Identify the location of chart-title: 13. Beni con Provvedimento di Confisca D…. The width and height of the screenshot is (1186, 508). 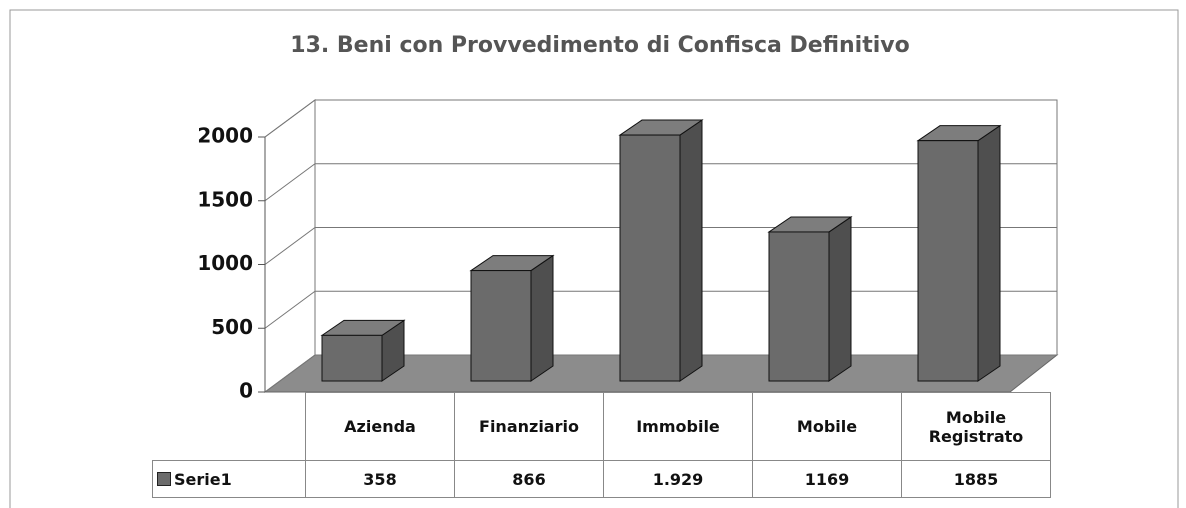
(599, 45).